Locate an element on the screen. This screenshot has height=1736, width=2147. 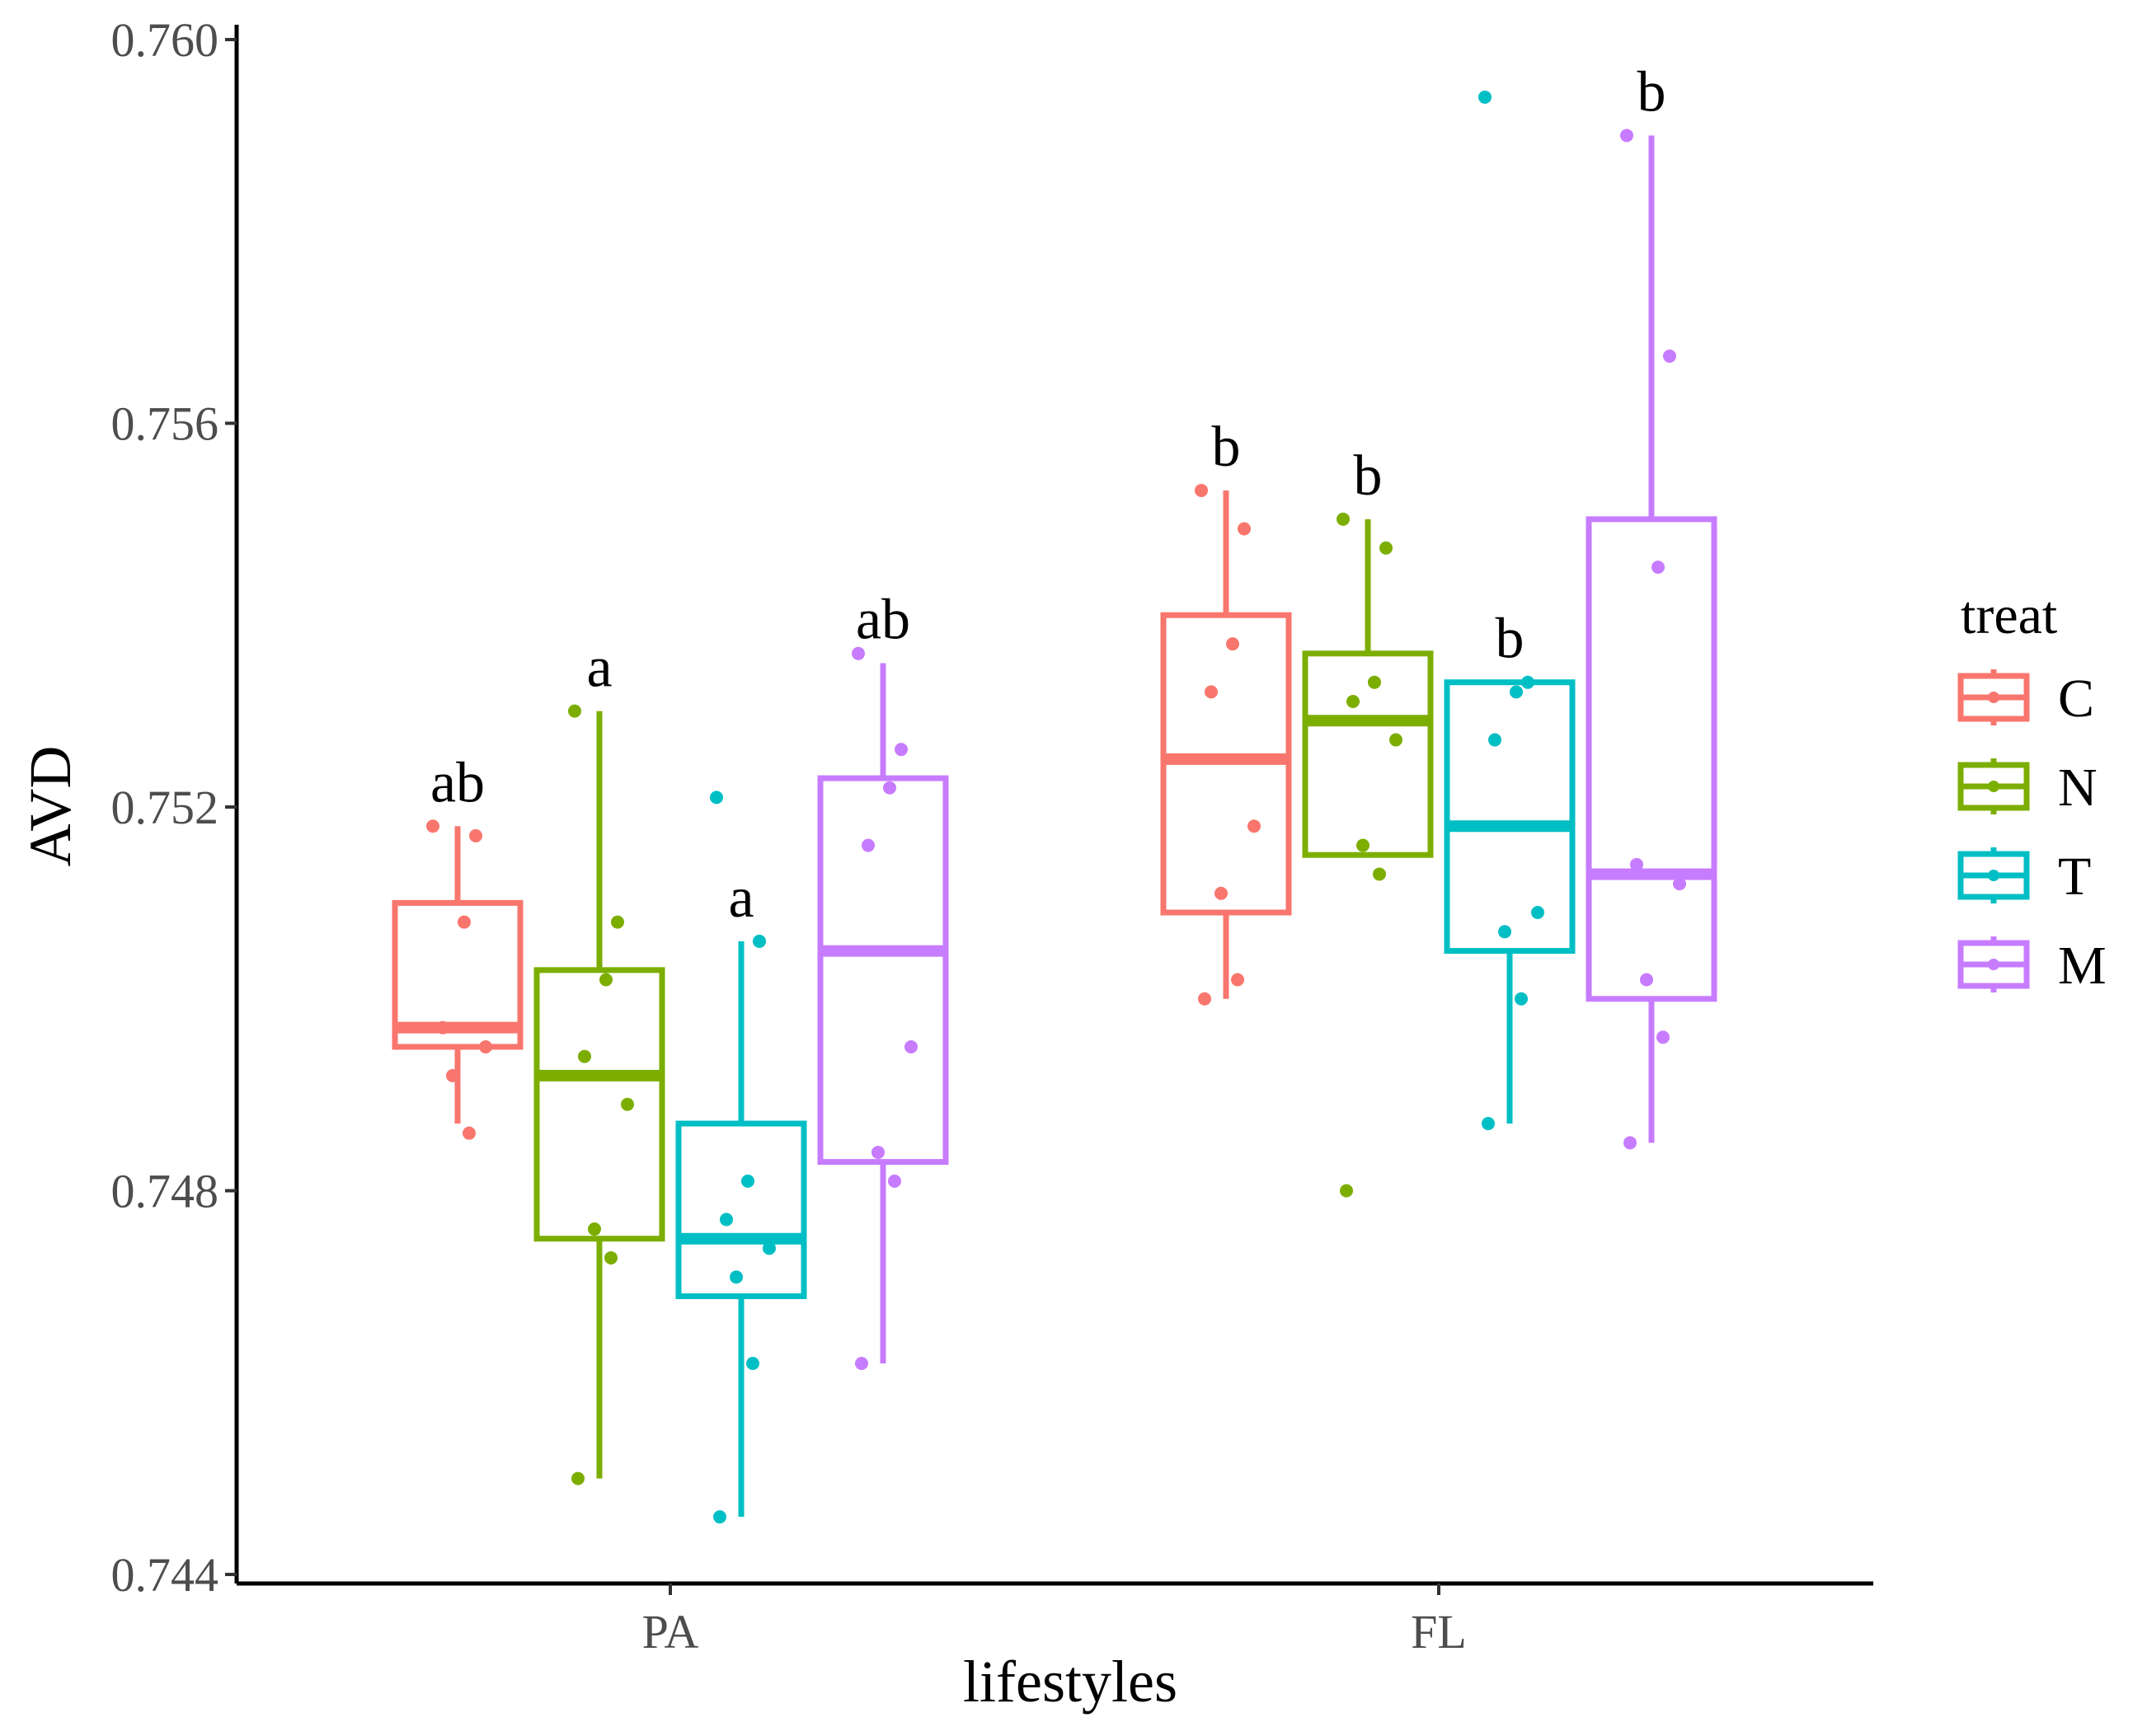
box-M-FL: b is located at coordinates (1652, 605).